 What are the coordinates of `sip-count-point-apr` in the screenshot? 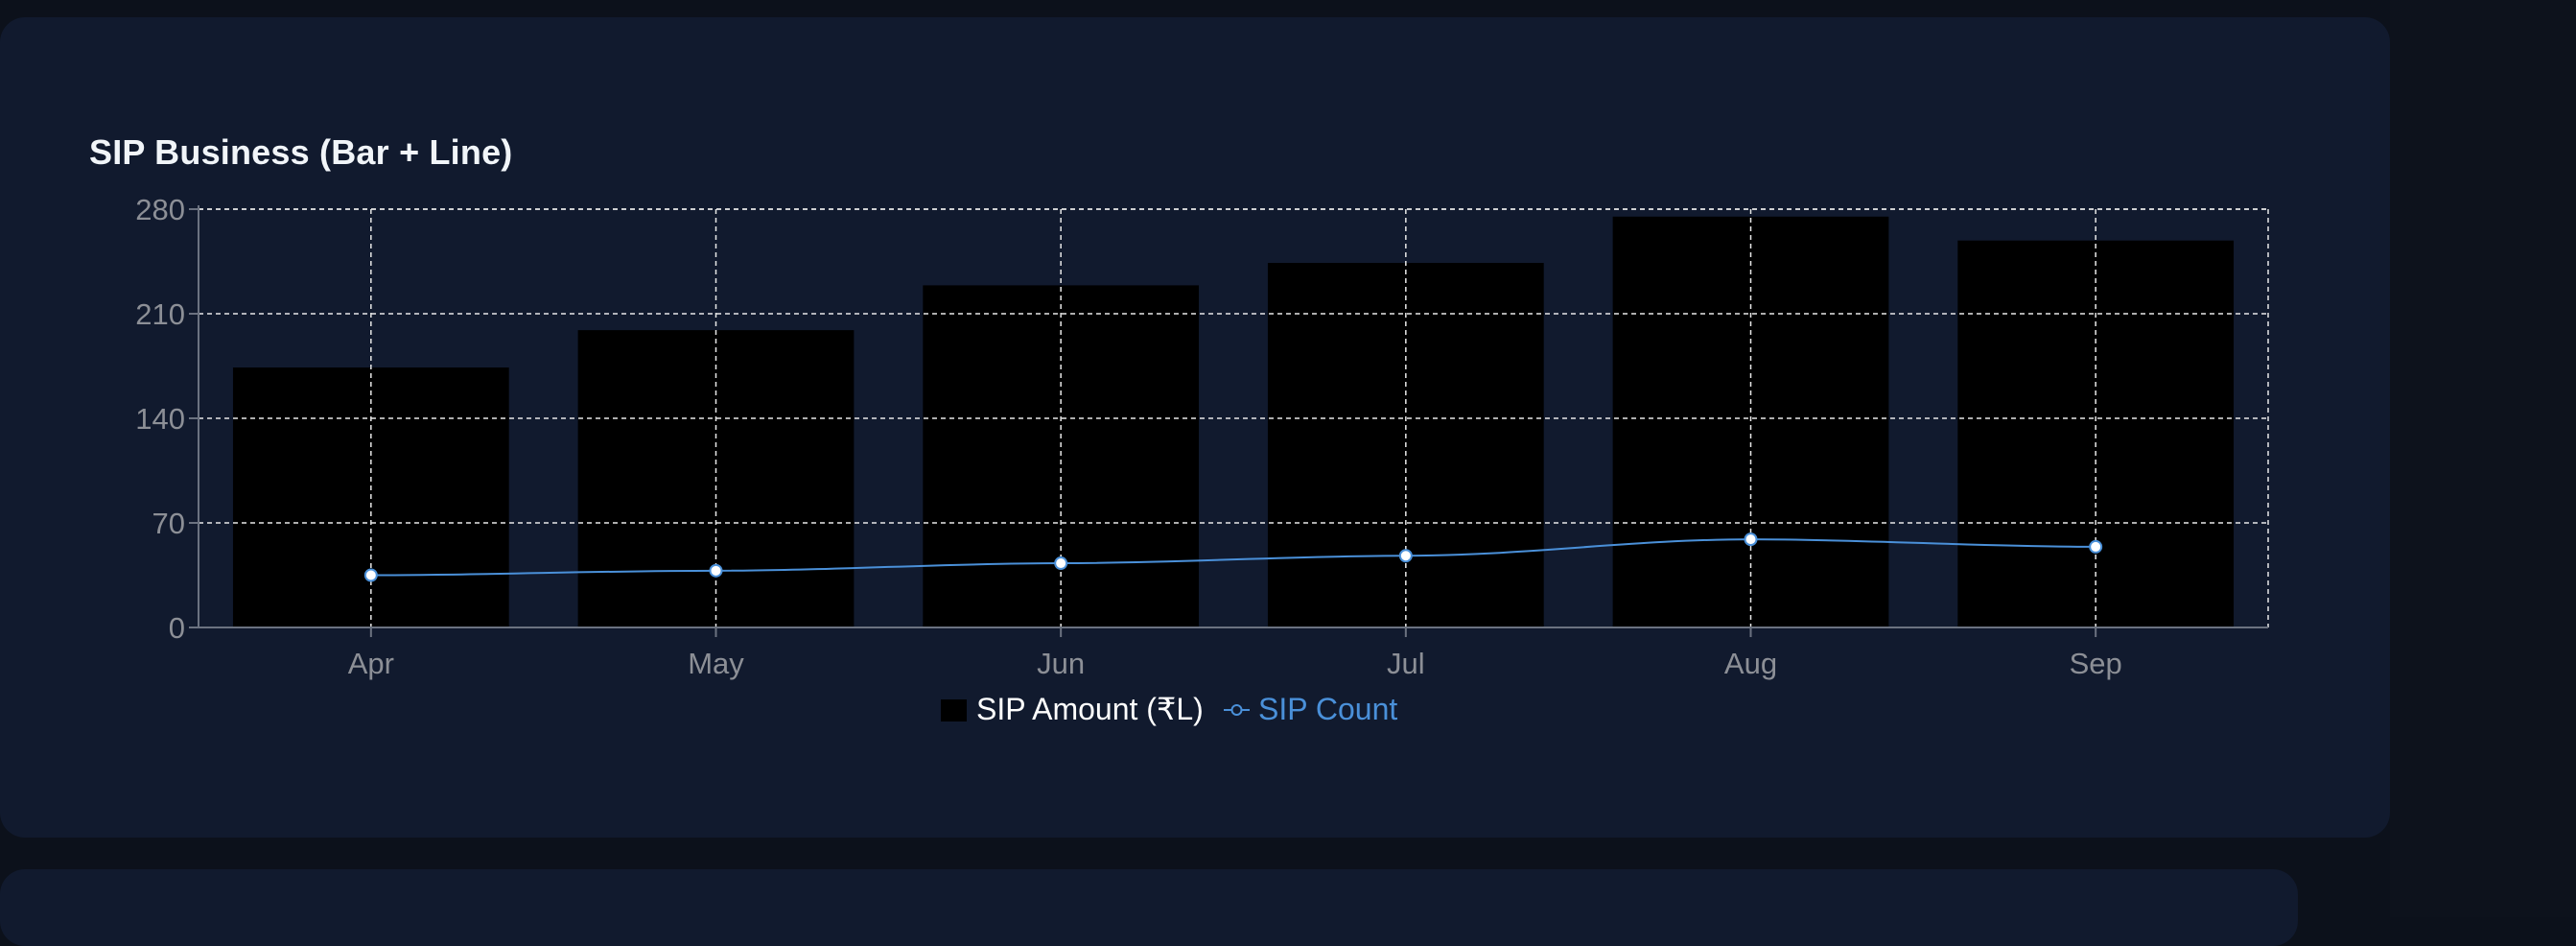 It's located at (370, 575).